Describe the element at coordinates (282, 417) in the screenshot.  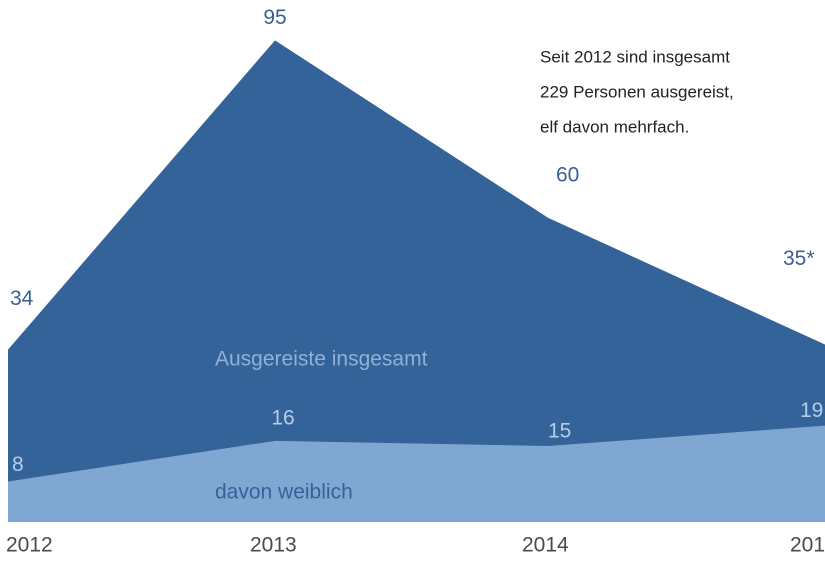
I see `value-label: 16` at that location.